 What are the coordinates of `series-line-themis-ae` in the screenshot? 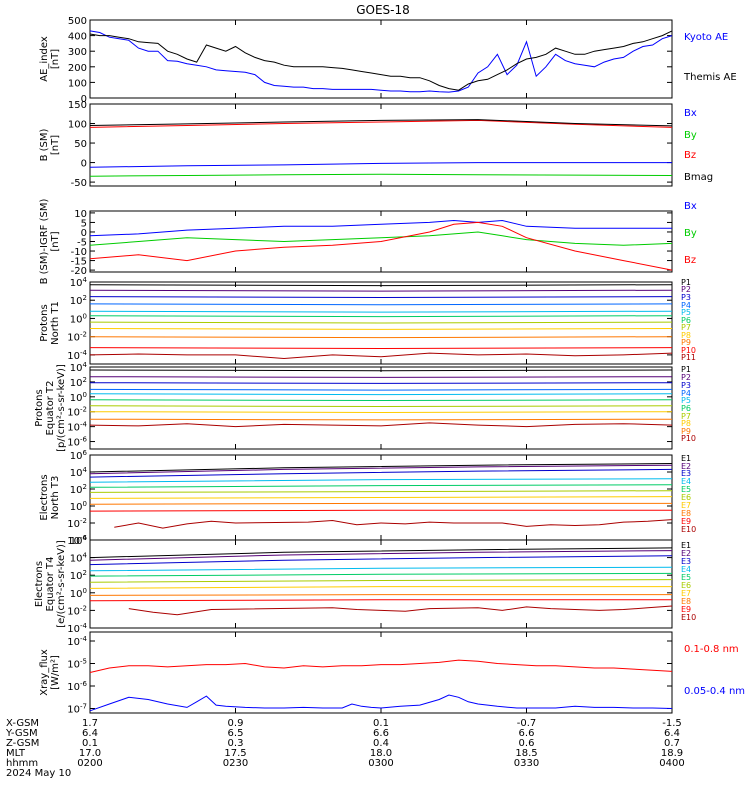 It's located at (381, 60).